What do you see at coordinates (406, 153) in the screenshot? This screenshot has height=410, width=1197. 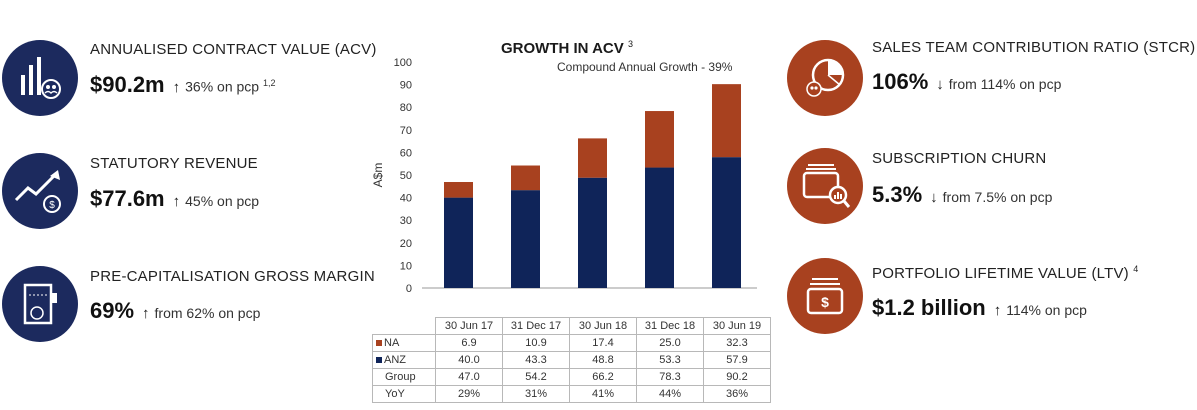 I see `y-tick-label: 60` at bounding box center [406, 153].